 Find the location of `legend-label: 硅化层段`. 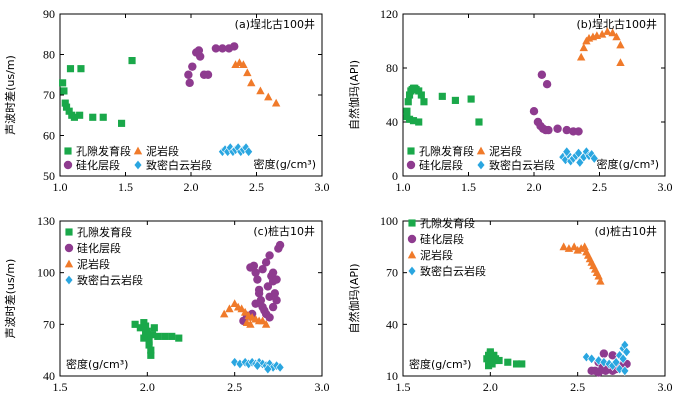

legend-label: 硅化层段 is located at coordinates (98, 165).